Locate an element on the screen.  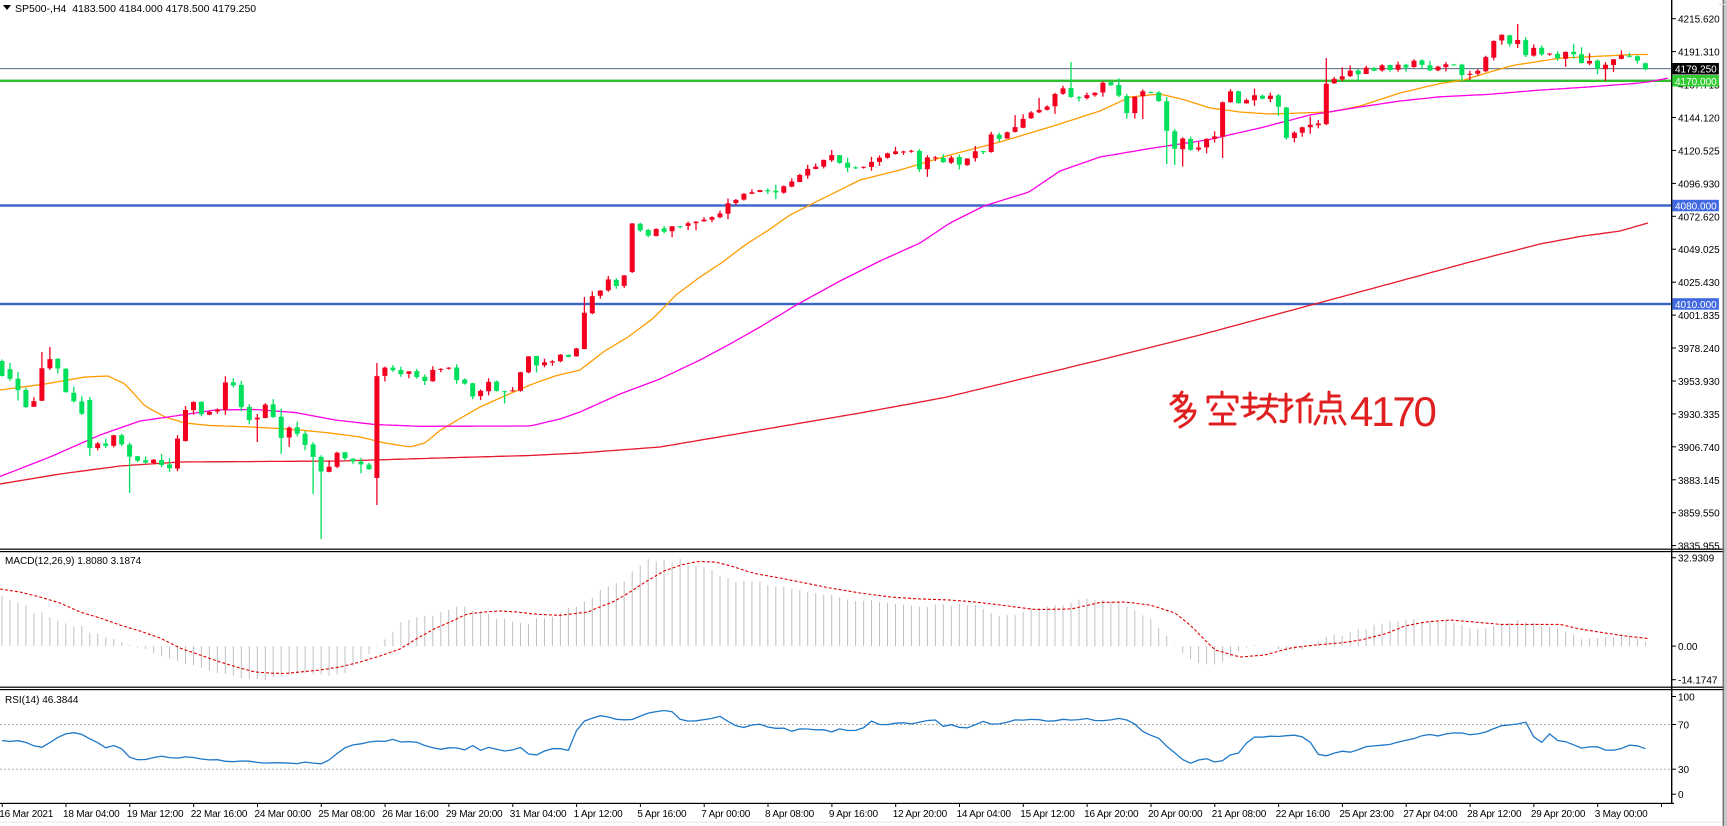
svg-text: 3906.740 is located at coordinates (1699, 448).